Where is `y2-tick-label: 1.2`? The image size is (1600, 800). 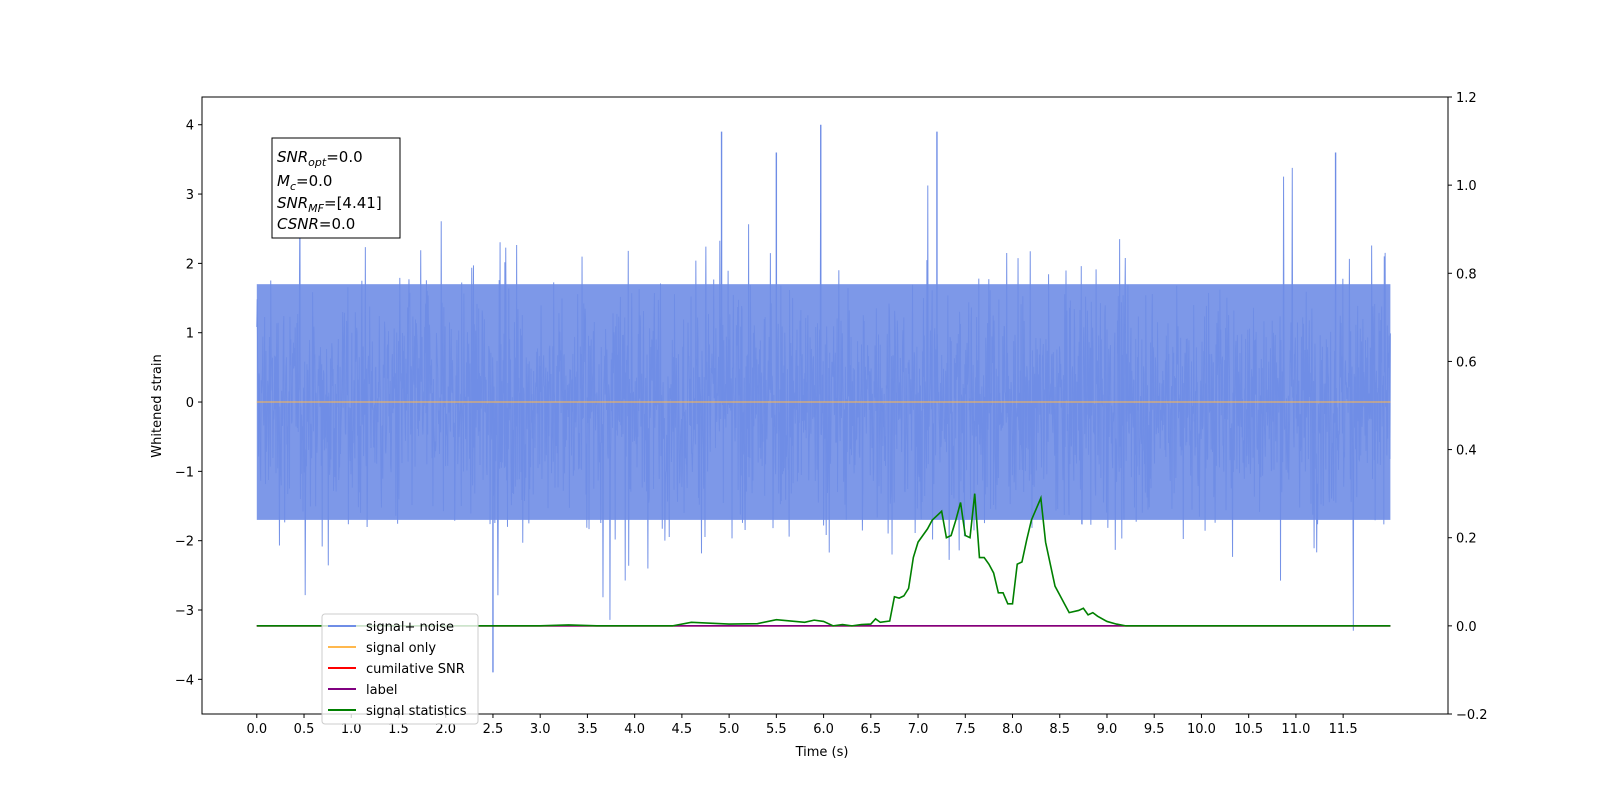
y2-tick-label: 1.2 is located at coordinates (1466, 98).